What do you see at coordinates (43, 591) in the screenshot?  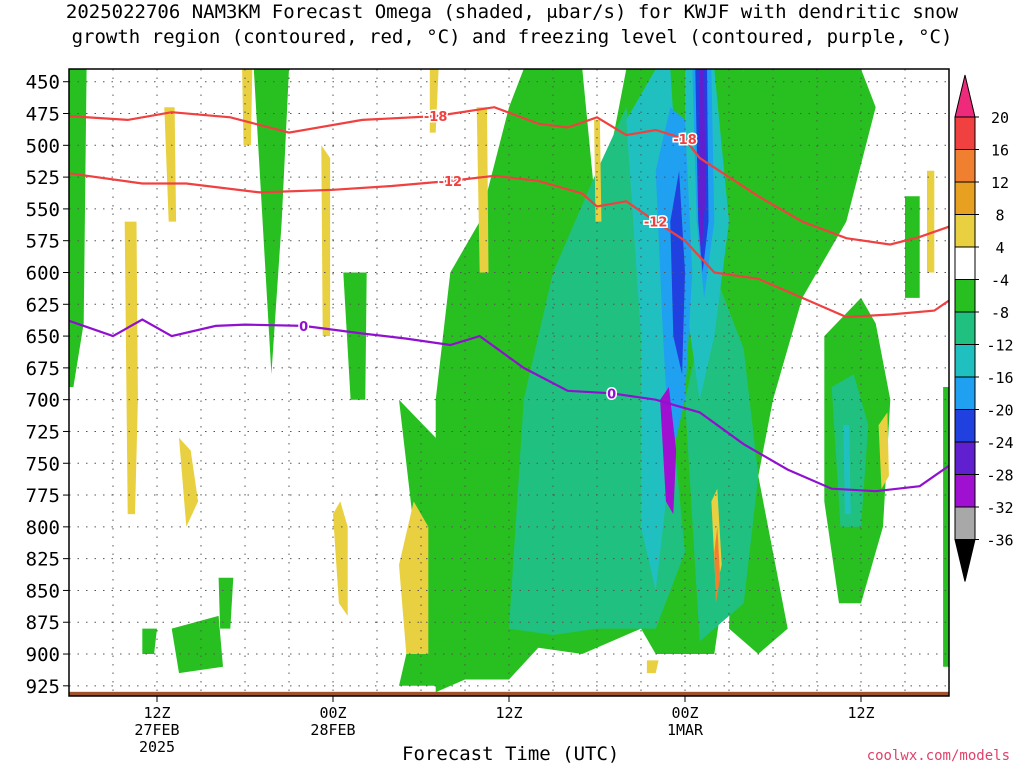 I see `y-tick-label-850: 850` at bounding box center [43, 591].